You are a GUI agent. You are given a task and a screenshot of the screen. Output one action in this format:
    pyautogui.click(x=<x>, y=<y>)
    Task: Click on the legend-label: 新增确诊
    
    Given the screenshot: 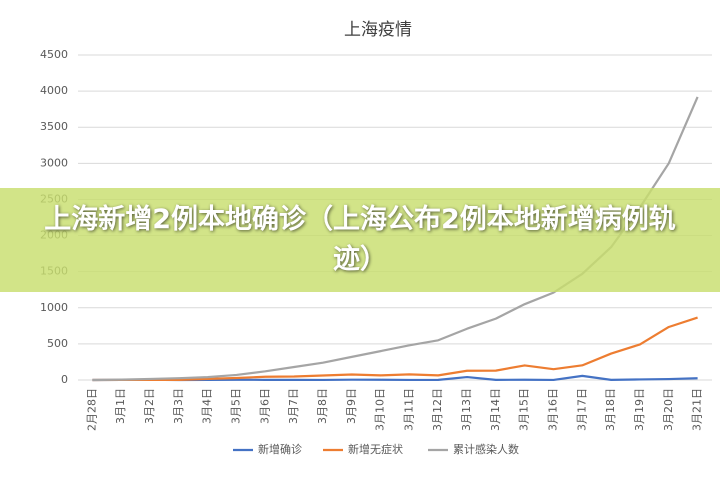 What is the action you would take?
    pyautogui.click(x=280, y=449)
    